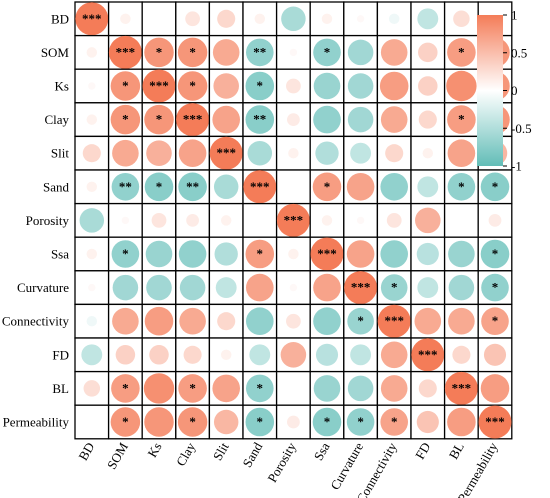 The height and width of the screenshot is (498, 550). I want to click on row-label: FD, so click(60, 354).